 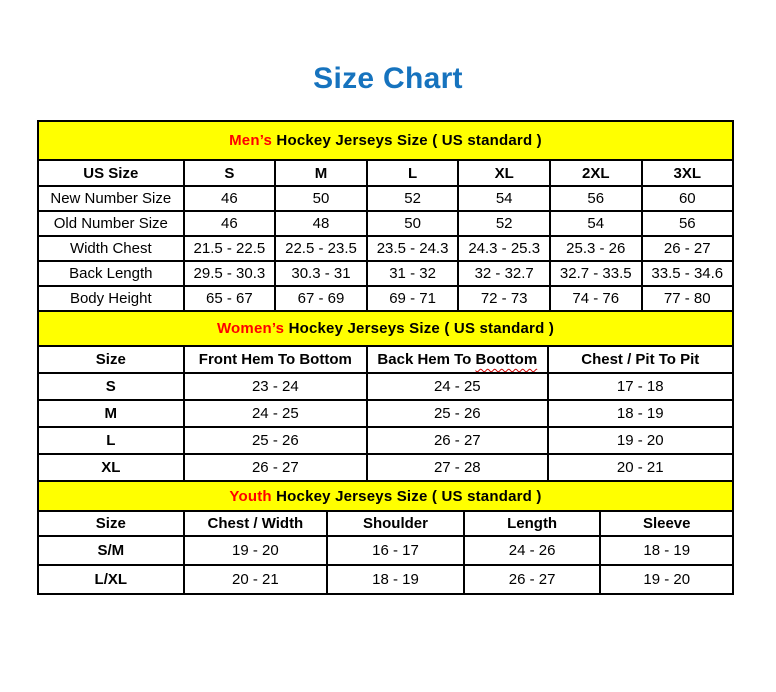 I want to click on size-value-cell: 16 - 17, so click(x=395, y=550).